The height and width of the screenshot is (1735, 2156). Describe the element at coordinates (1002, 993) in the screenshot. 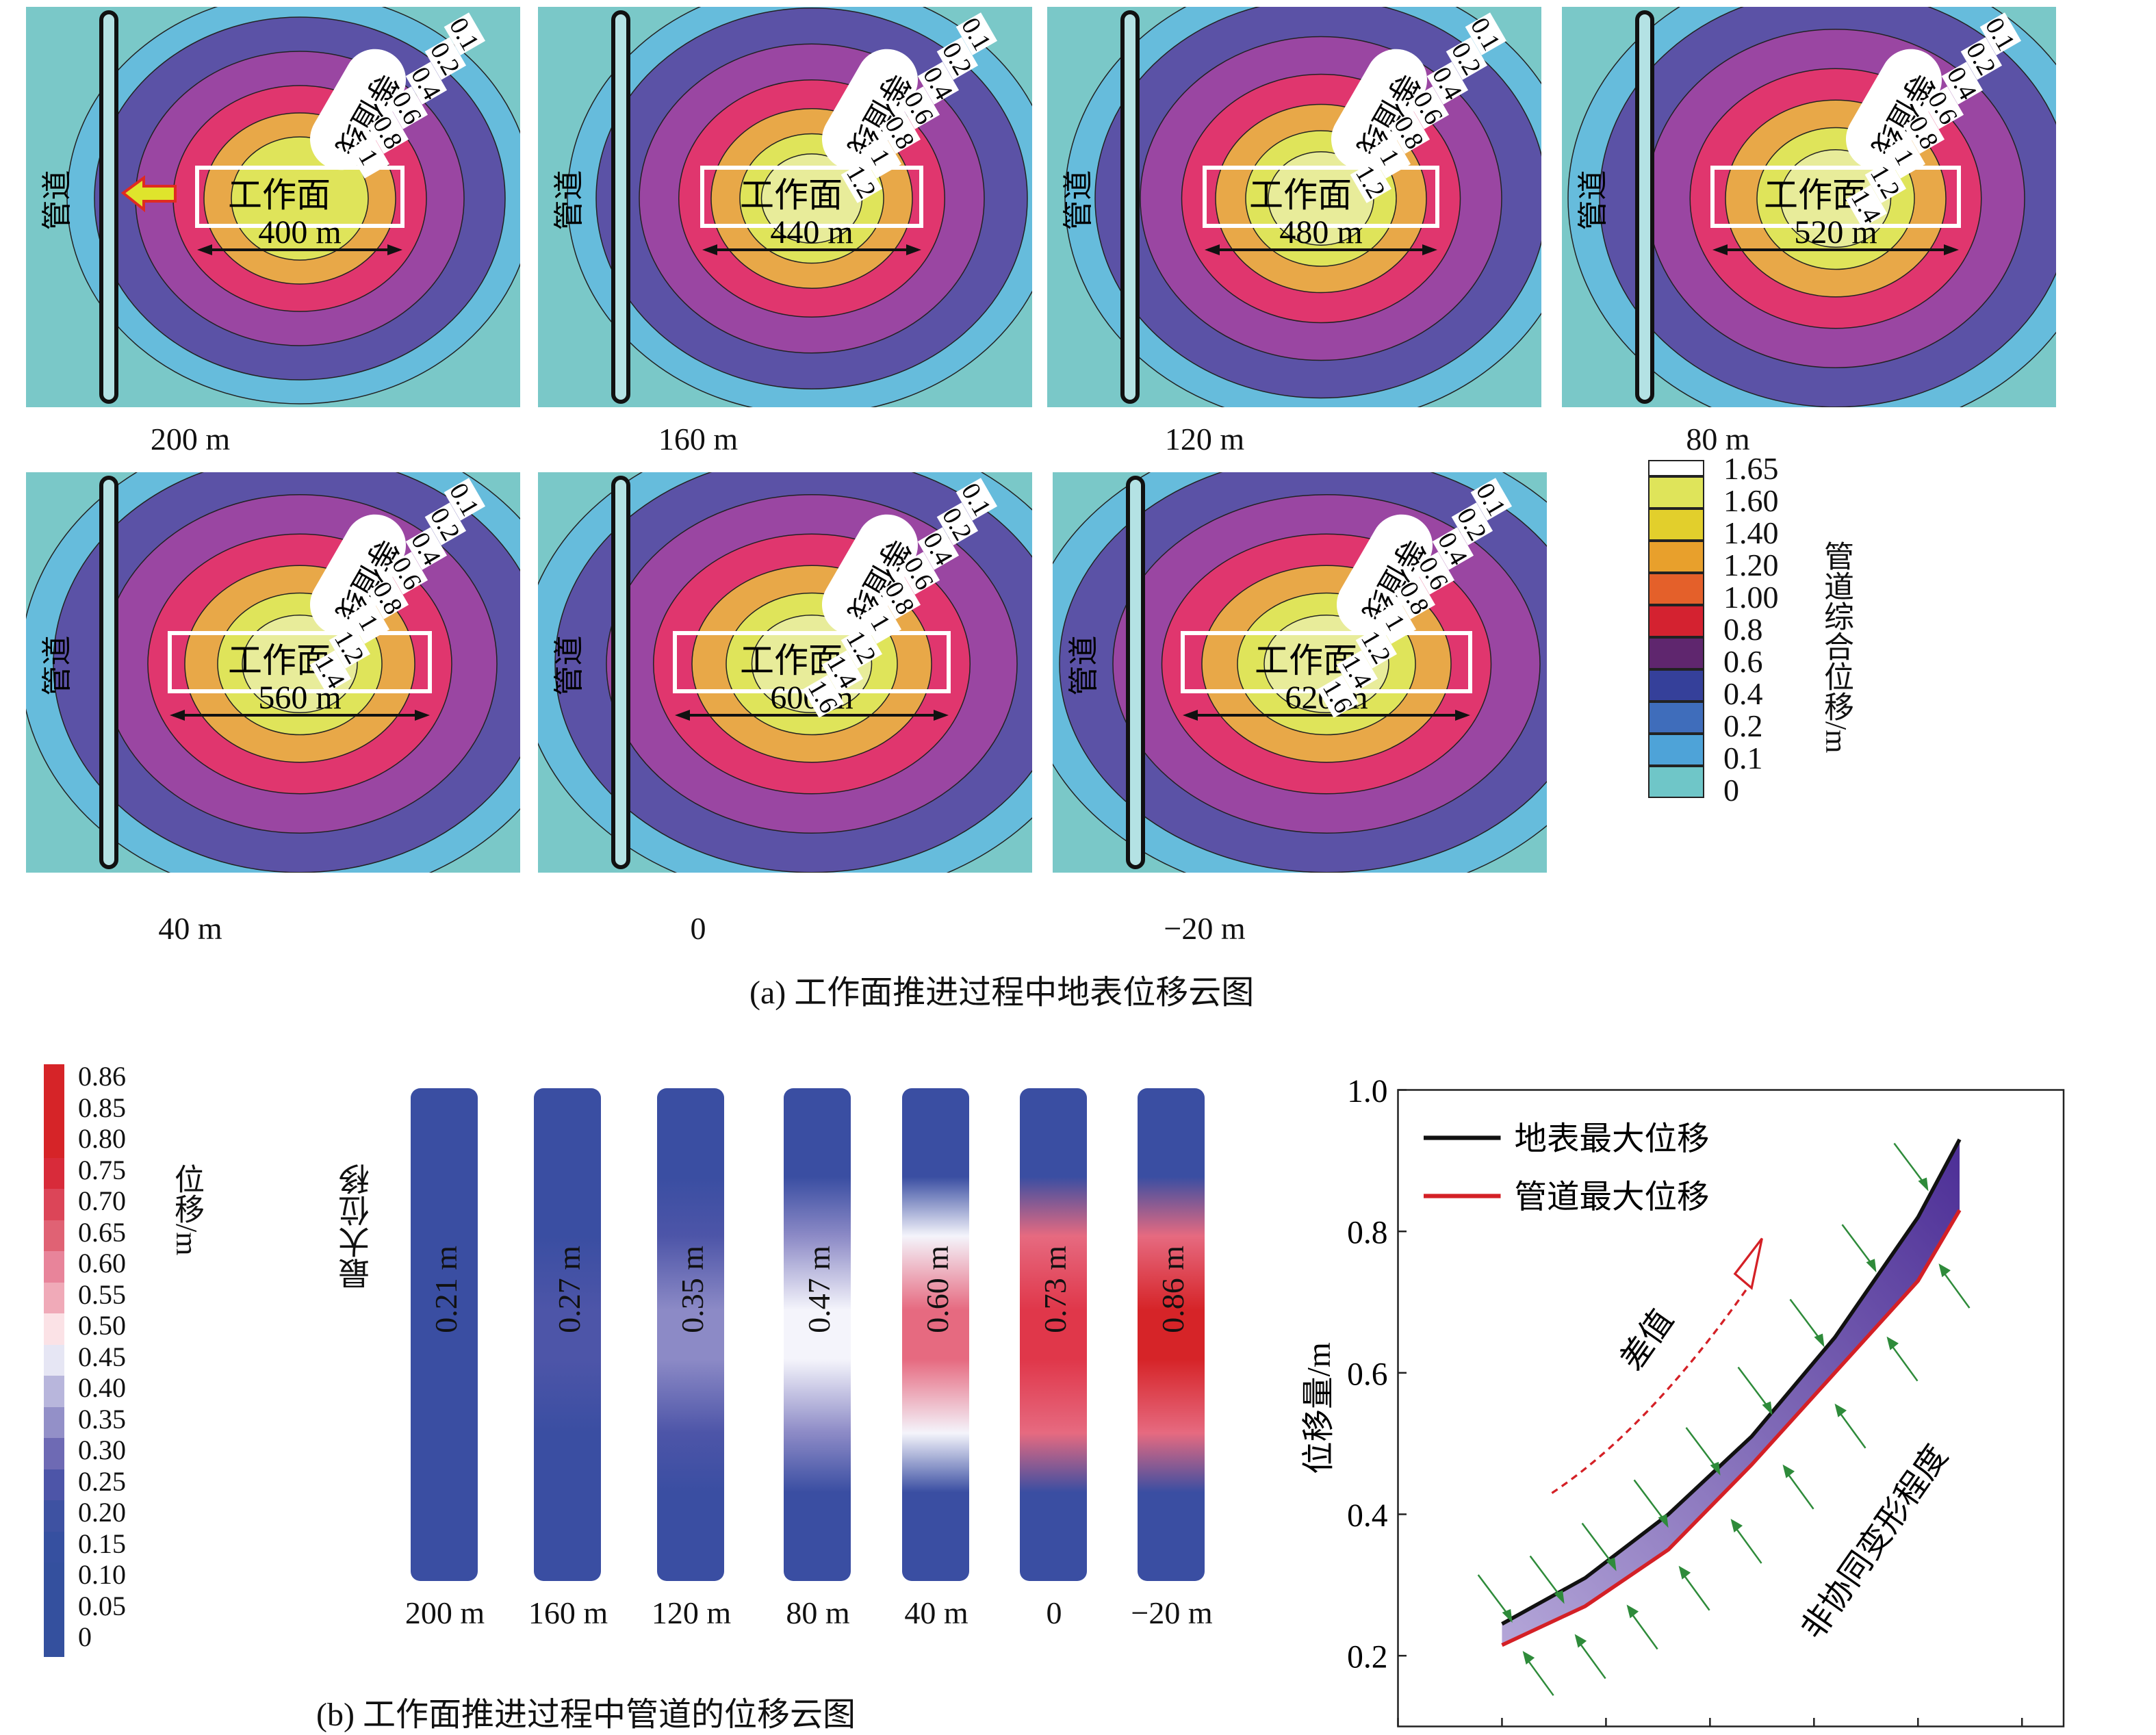

I see `caption-a: (a) 工作面推进过程中地表位移云图` at that location.